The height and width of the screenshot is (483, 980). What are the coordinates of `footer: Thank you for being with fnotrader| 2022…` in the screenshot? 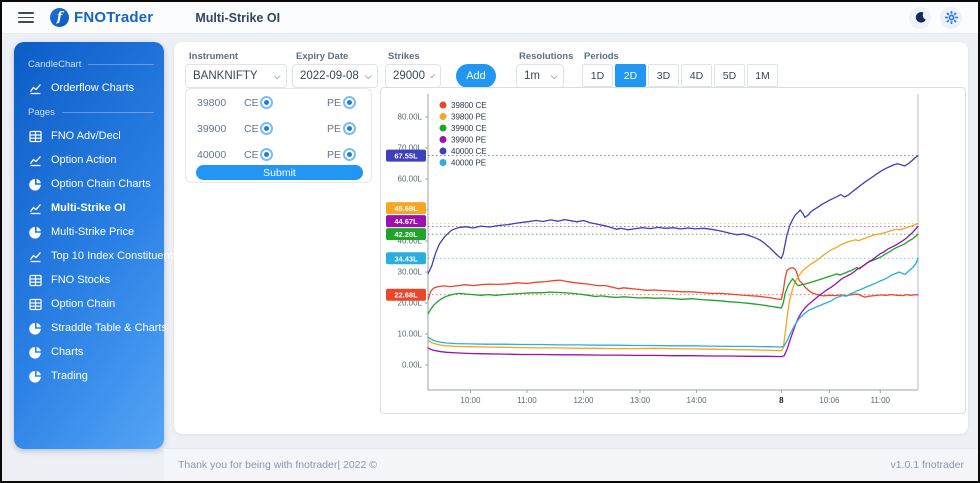 It's located at (571, 464).